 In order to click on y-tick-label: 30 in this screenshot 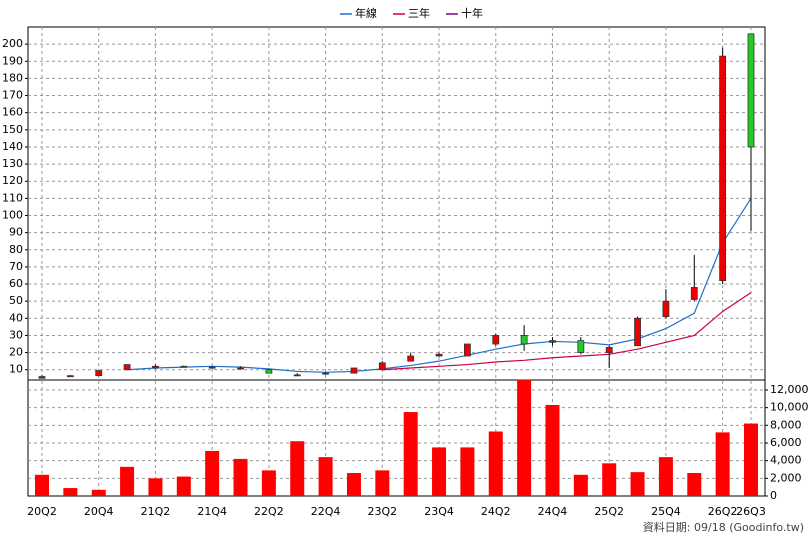, I will do `click(16, 334)`.